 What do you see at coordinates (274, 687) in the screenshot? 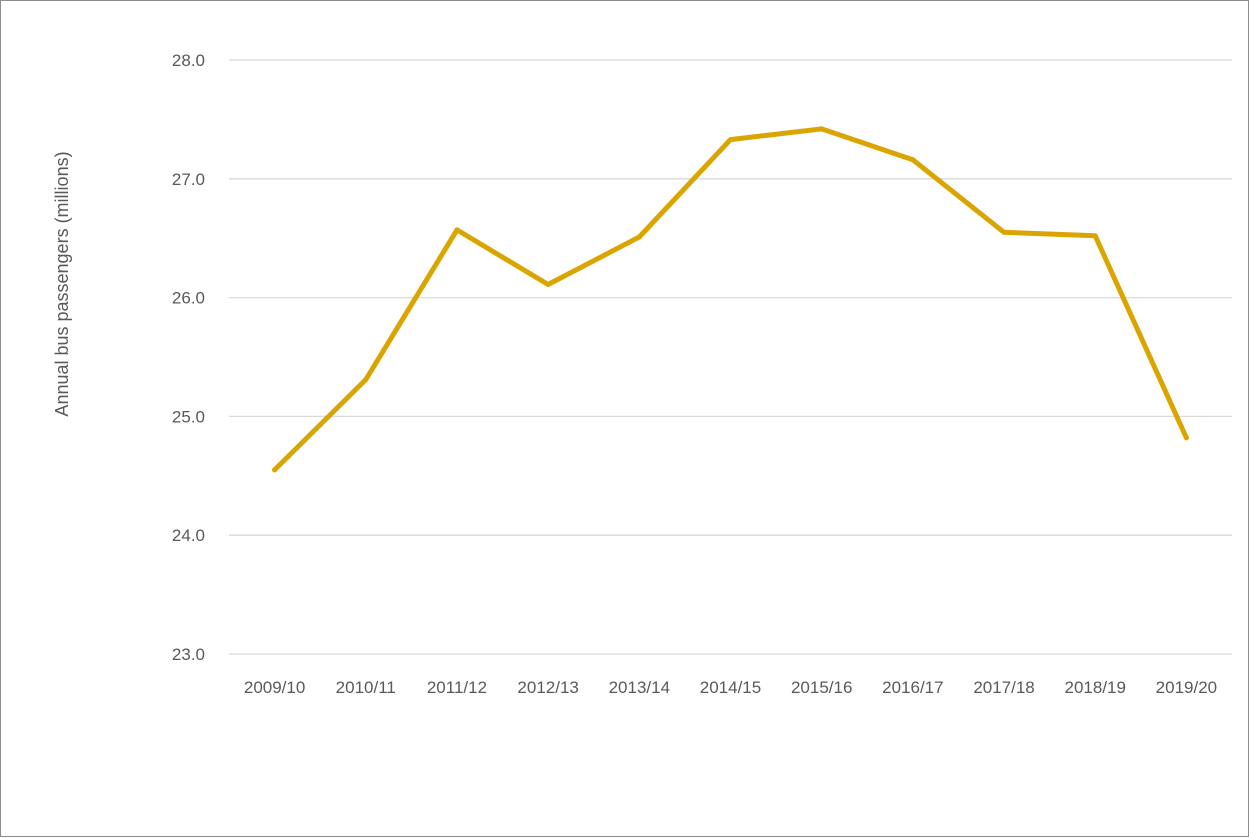
I see `x-tick-label: 2009/10` at bounding box center [274, 687].